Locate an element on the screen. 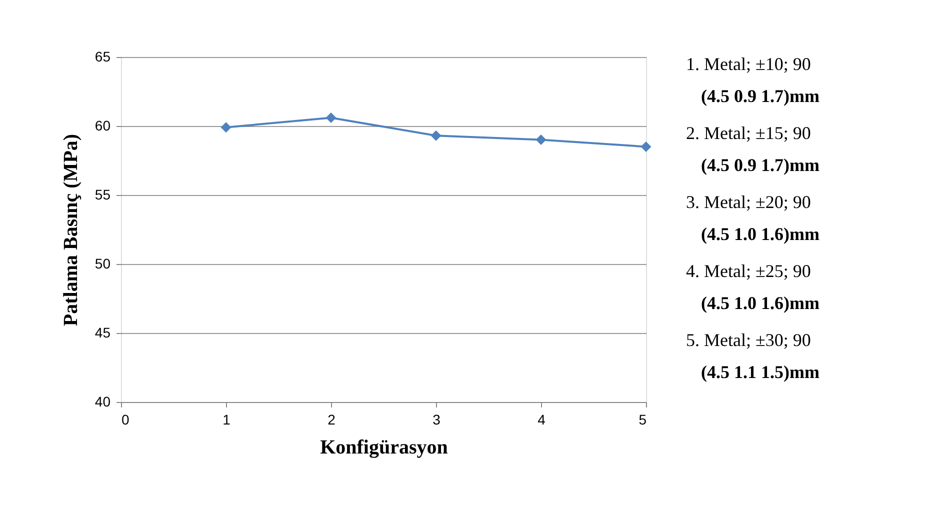  x-tick-label: 4 is located at coordinates (542, 420).